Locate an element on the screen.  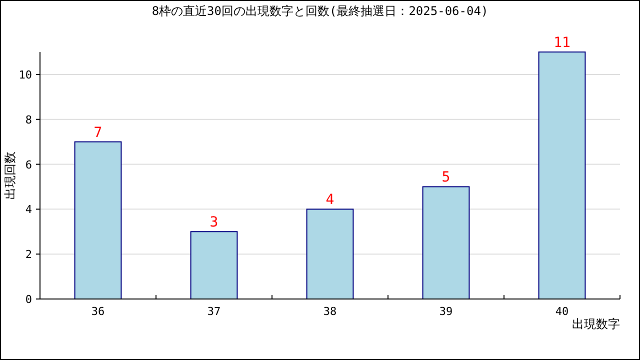
data-label: 4 is located at coordinates (330, 200).